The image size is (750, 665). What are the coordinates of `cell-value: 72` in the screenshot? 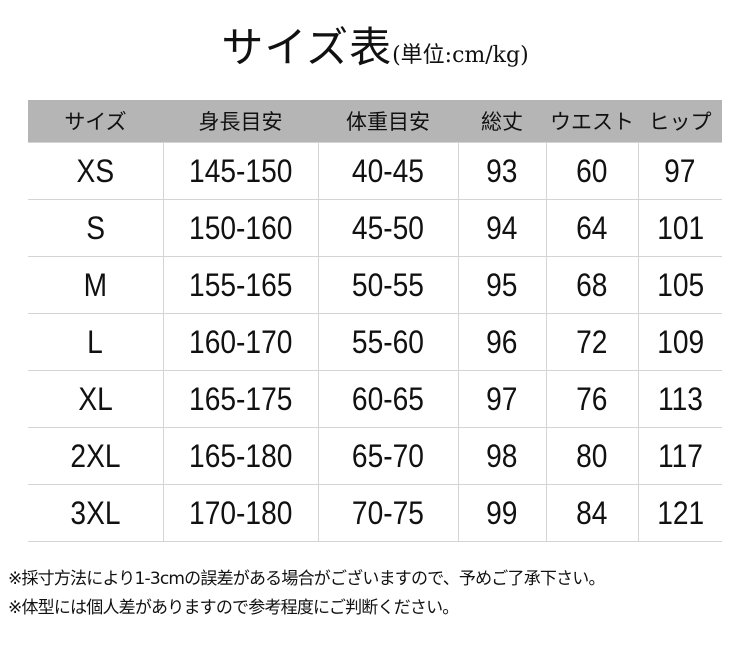 It's located at (592, 341).